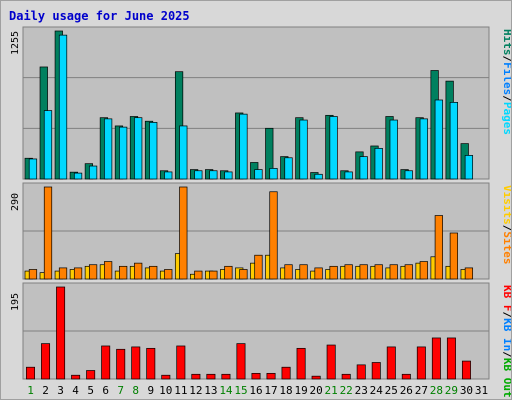  What do you see at coordinates (150, 390) in the screenshot?
I see `x-tick-label-day-9: 9` at bounding box center [150, 390].